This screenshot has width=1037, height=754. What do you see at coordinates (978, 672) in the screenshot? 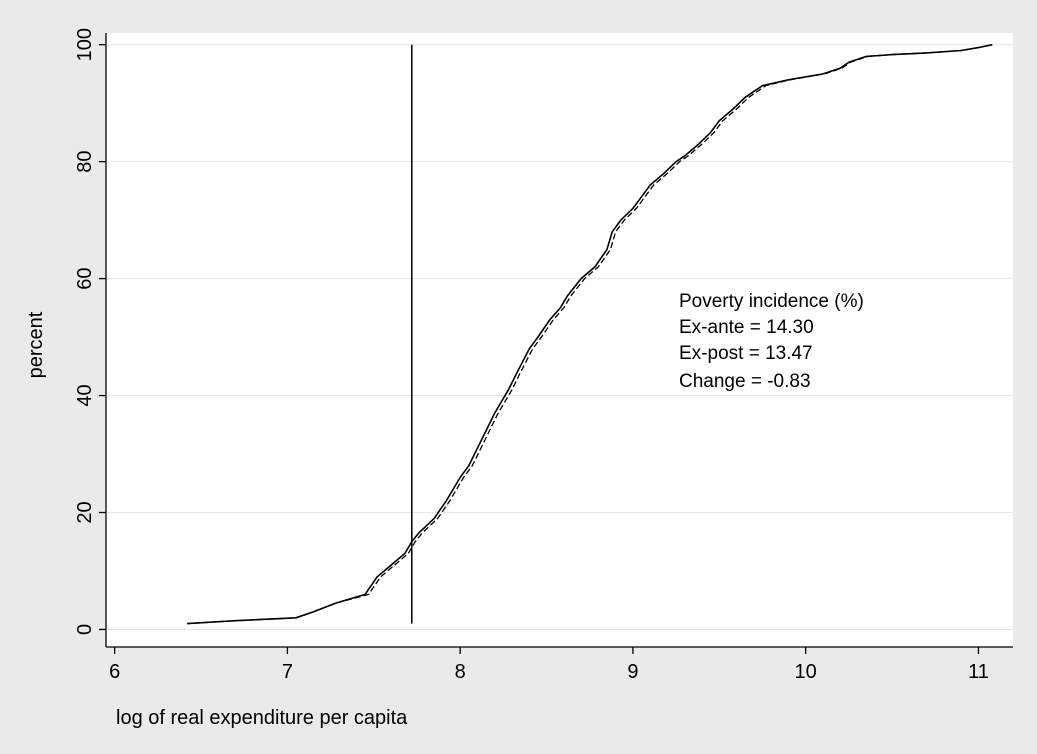
I see `x-tick-label: 11` at bounding box center [978, 672].